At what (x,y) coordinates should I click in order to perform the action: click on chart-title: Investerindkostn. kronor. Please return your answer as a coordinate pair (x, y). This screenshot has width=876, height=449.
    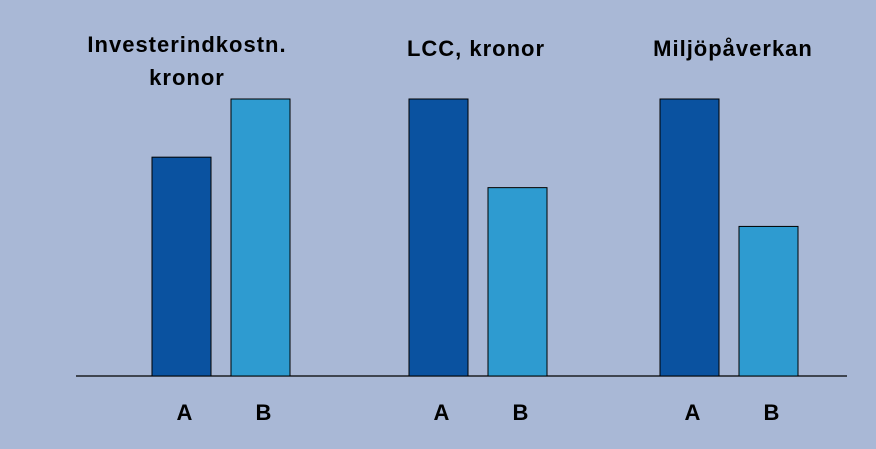
    Looking at the image, I should click on (186, 61).